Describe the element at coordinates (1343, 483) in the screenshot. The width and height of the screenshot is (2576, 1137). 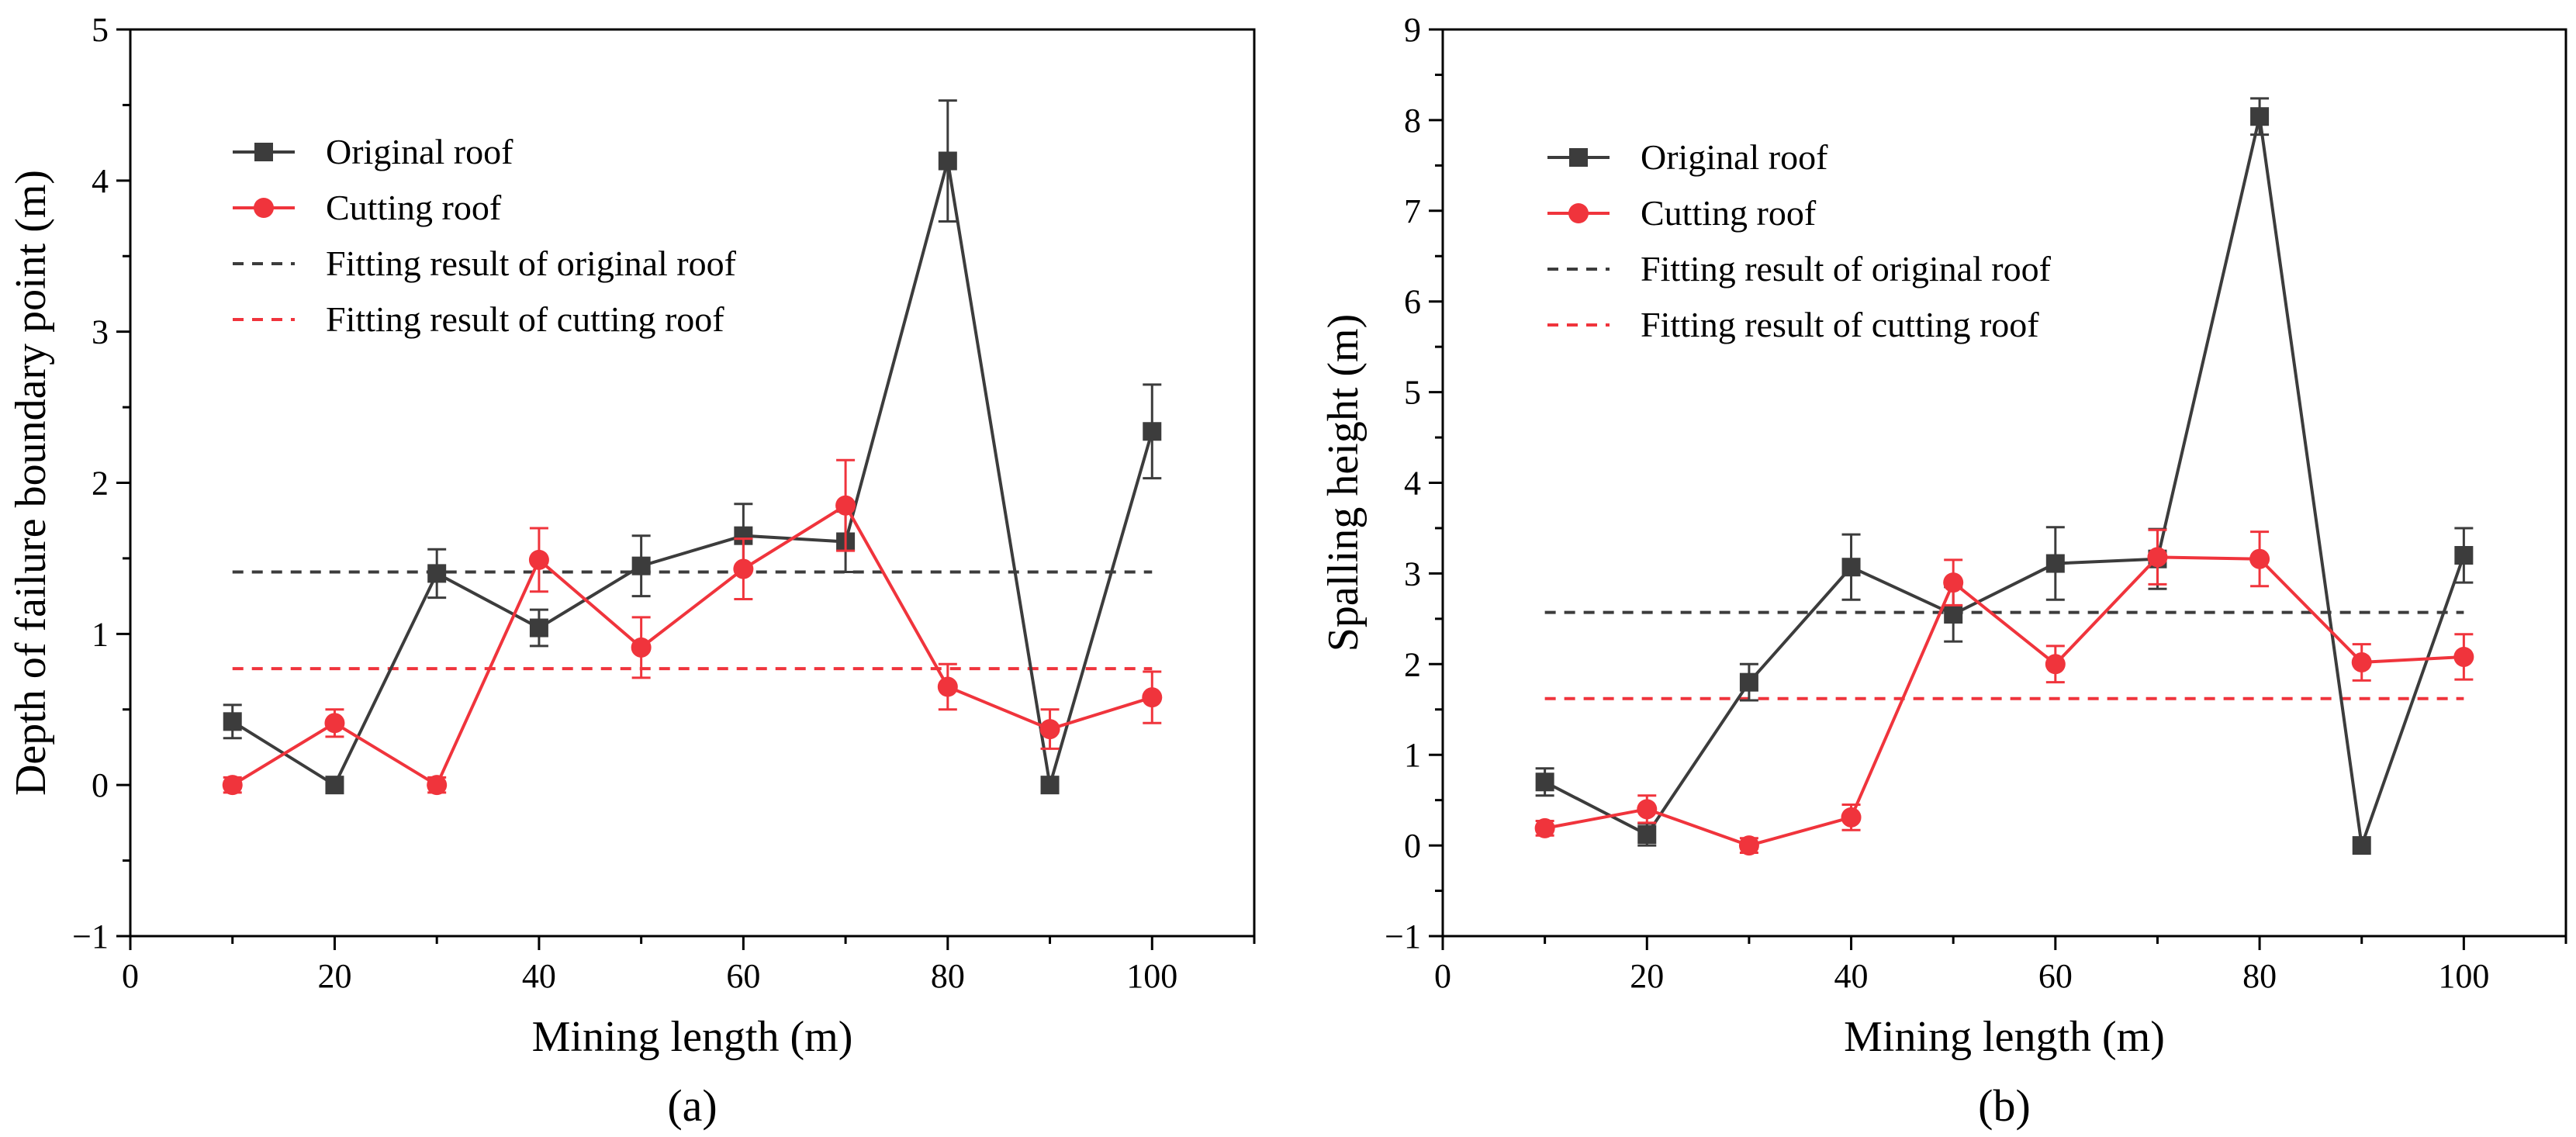
I see `y-axis-title: Spalling height (m)` at that location.